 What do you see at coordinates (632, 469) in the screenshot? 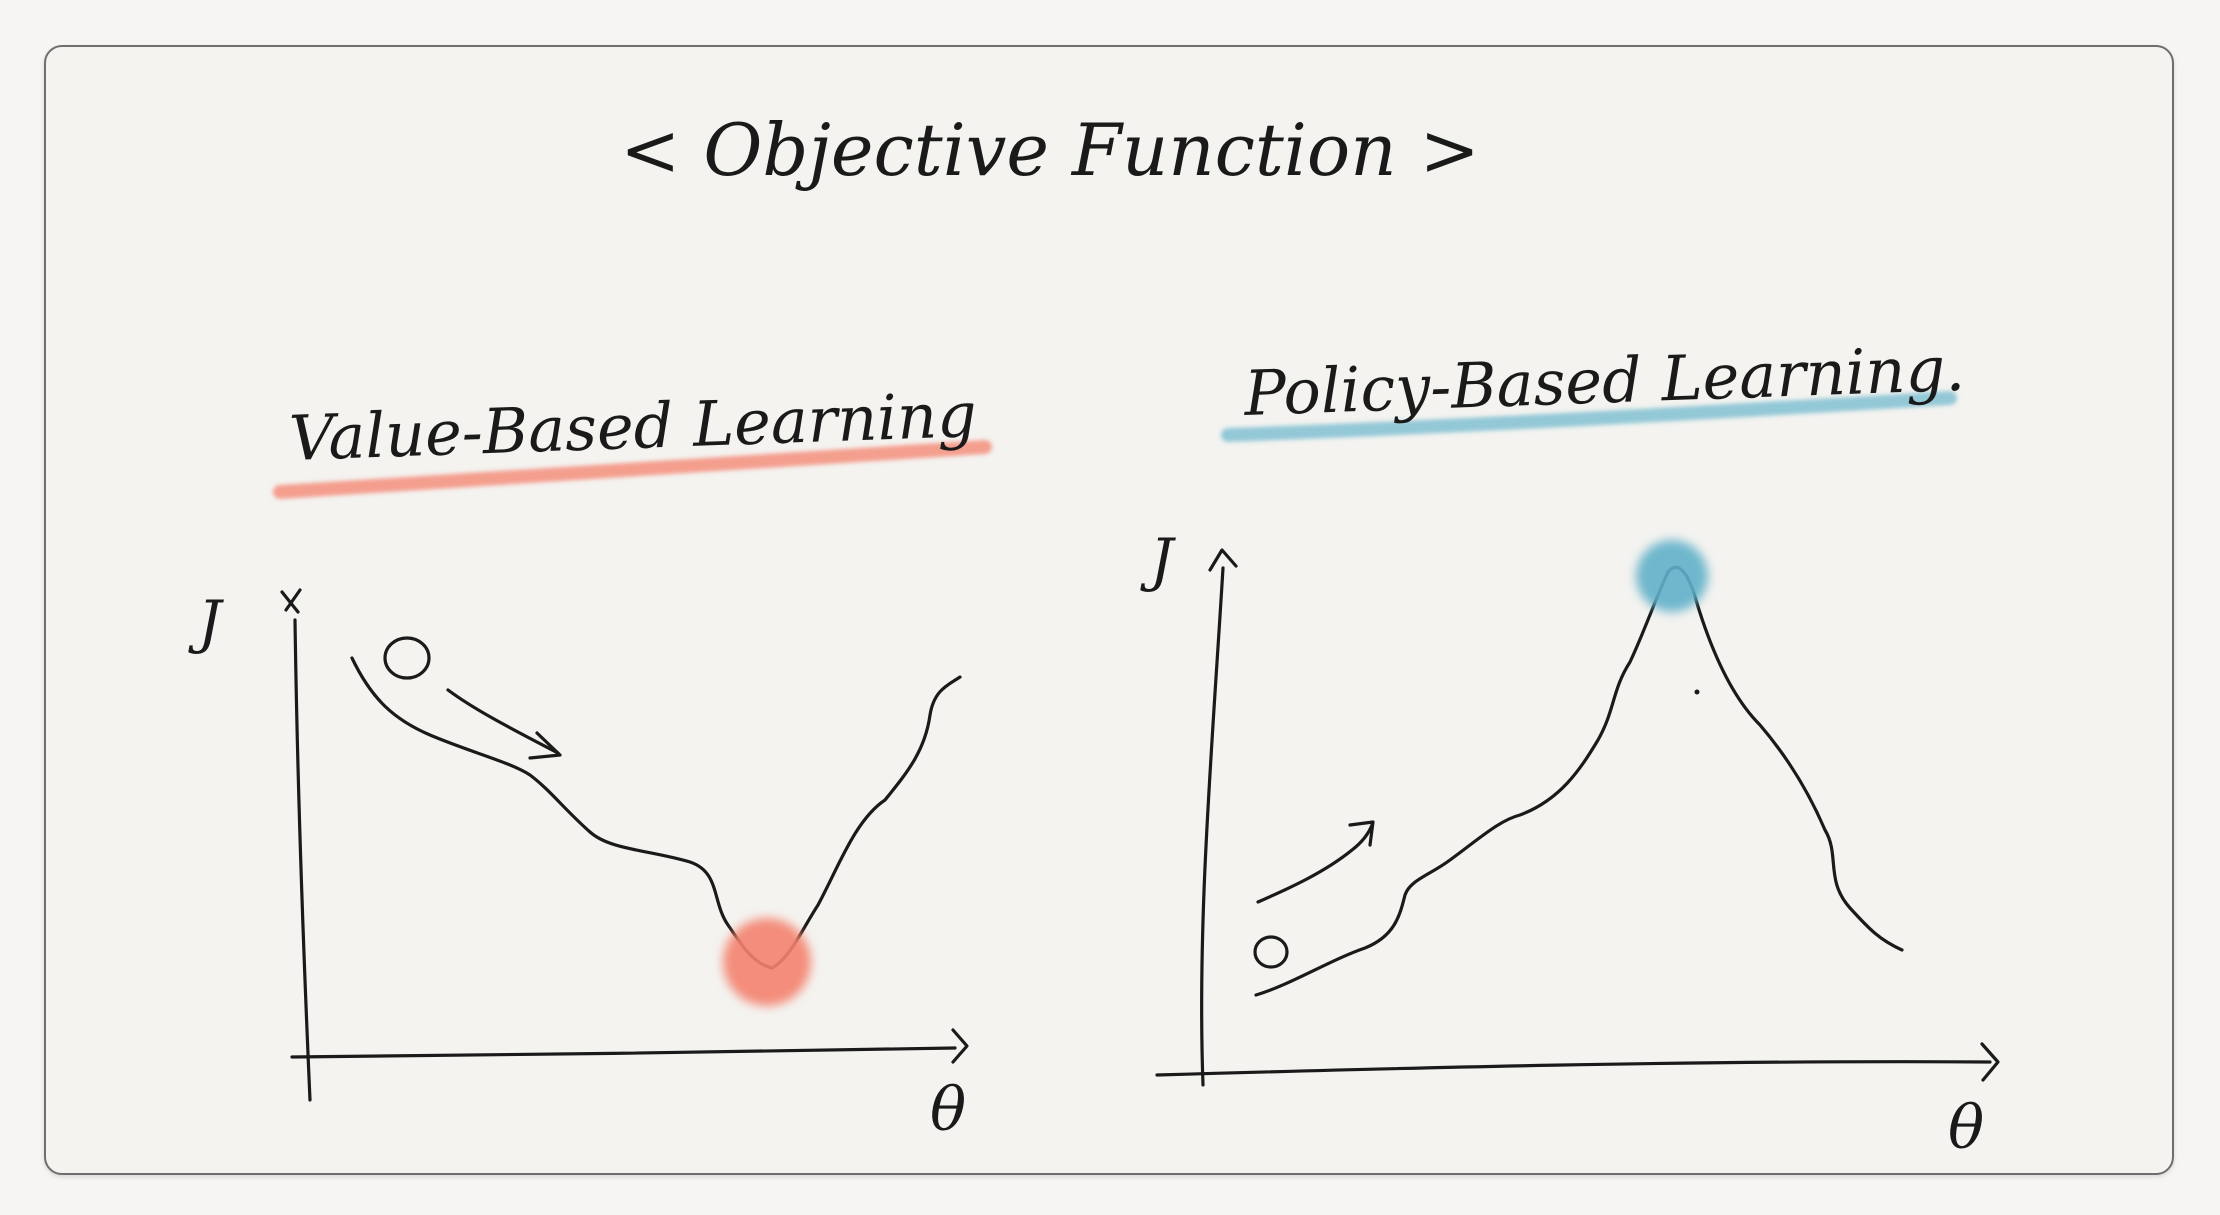
I see `value-based-highlight` at bounding box center [632, 469].